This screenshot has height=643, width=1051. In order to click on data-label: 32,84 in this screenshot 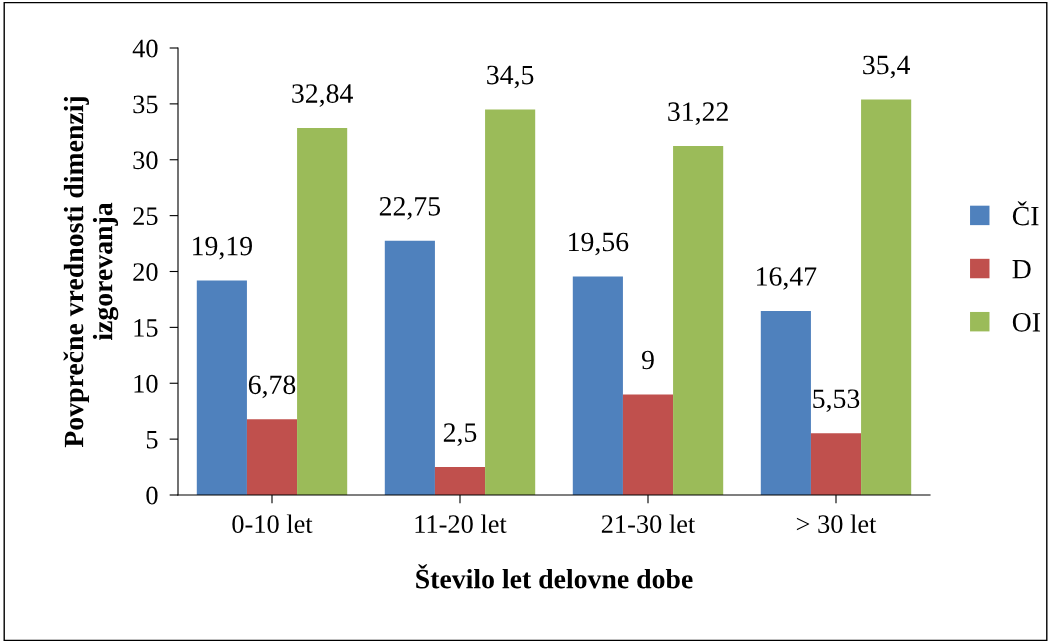, I will do `click(322, 95)`.